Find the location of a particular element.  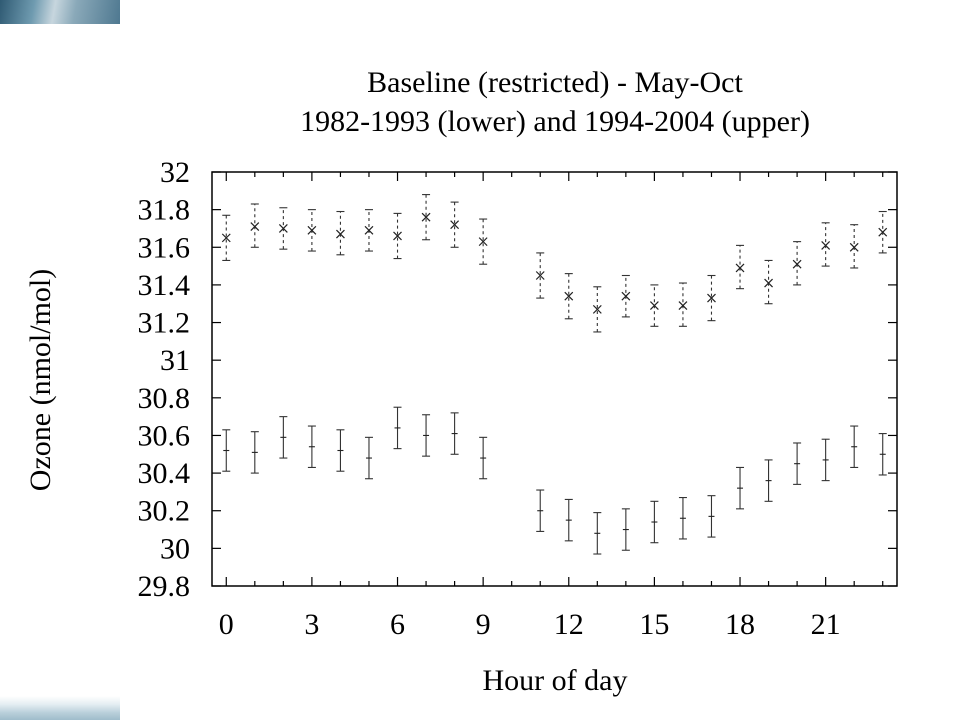

y-tick-label: 29.8 is located at coordinates (164, 586).